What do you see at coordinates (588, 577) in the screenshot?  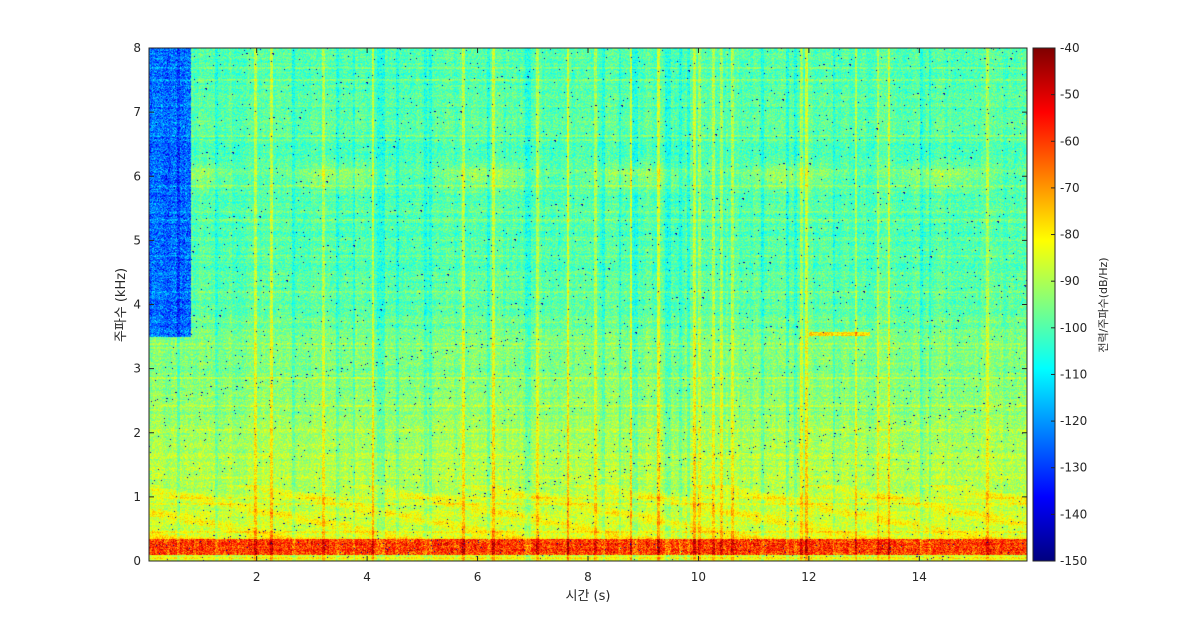 I see `x-tick-label: 8` at bounding box center [588, 577].